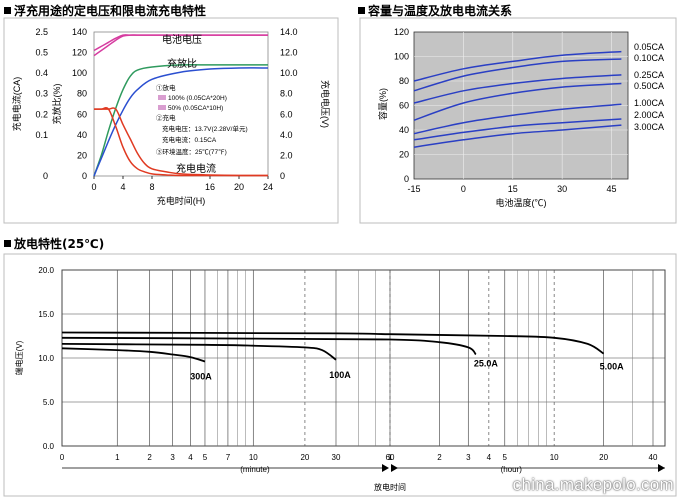  I want to click on discharge-series-label: 5.00A, so click(612, 367).